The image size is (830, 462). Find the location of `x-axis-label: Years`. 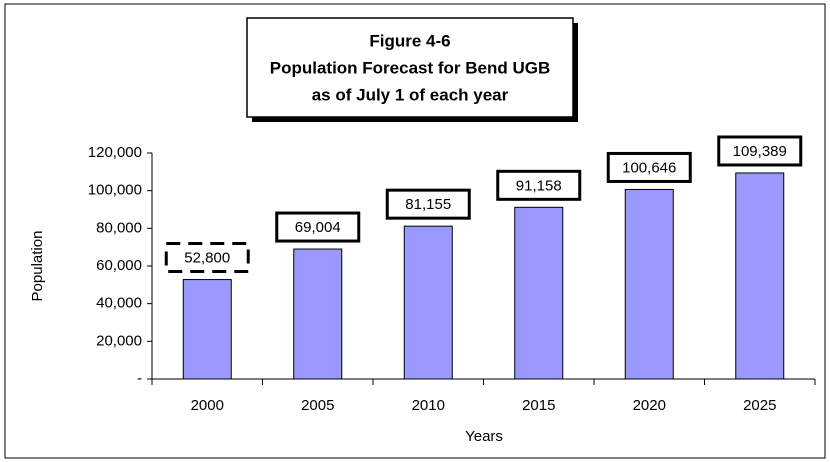

x-axis-label: Years is located at coordinates (484, 436).